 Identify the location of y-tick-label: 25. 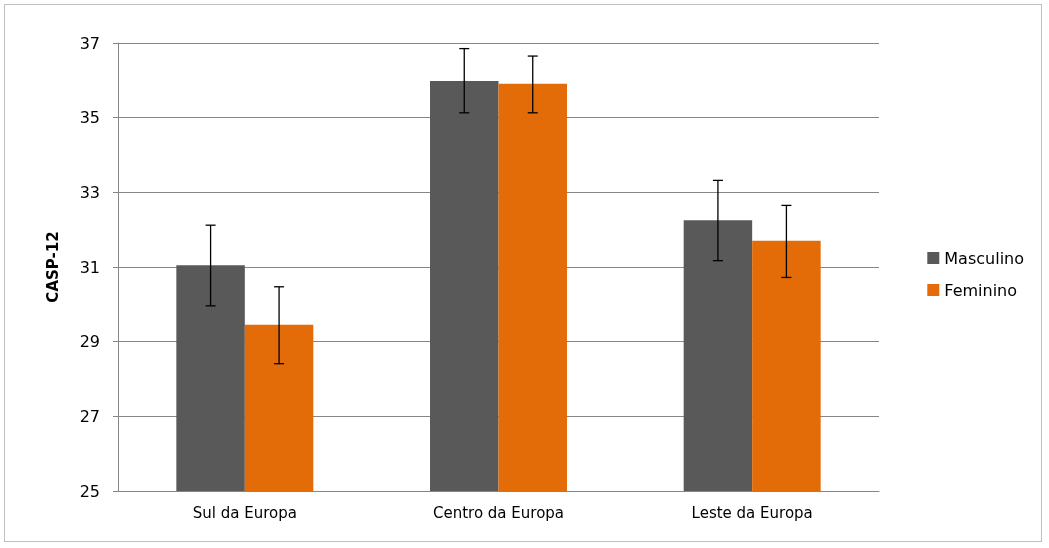
(89, 491).